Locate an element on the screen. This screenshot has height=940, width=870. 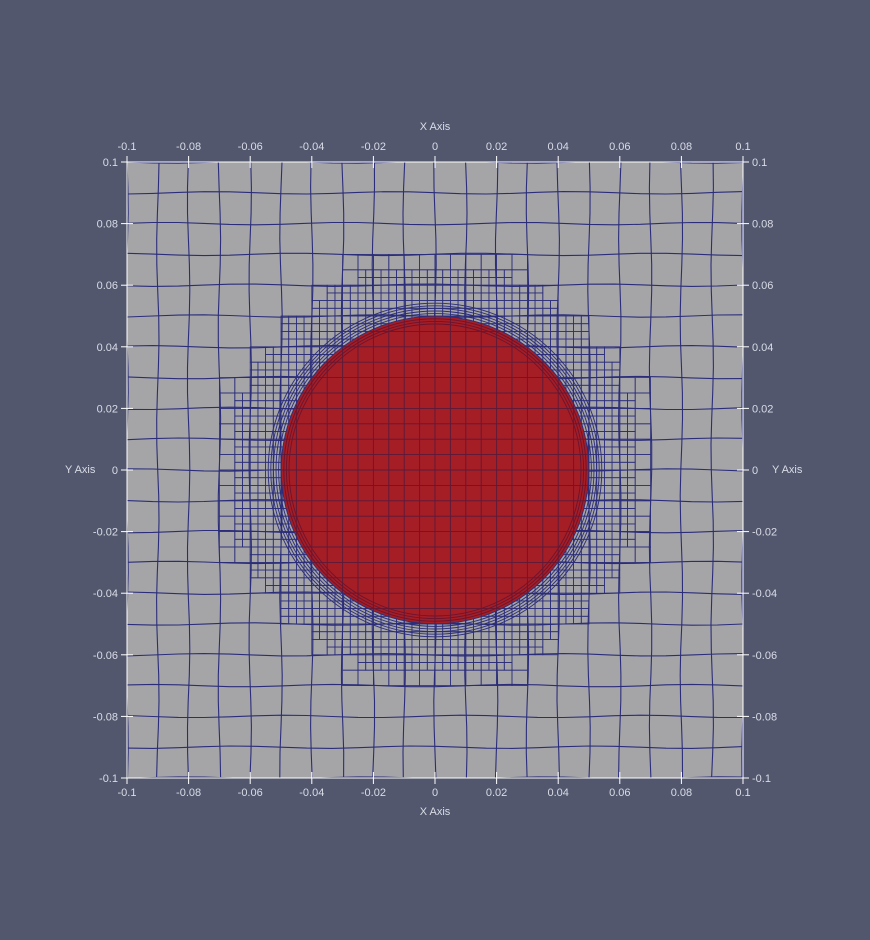
x-axis-title-bottom: X Axis is located at coordinates (435, 812).